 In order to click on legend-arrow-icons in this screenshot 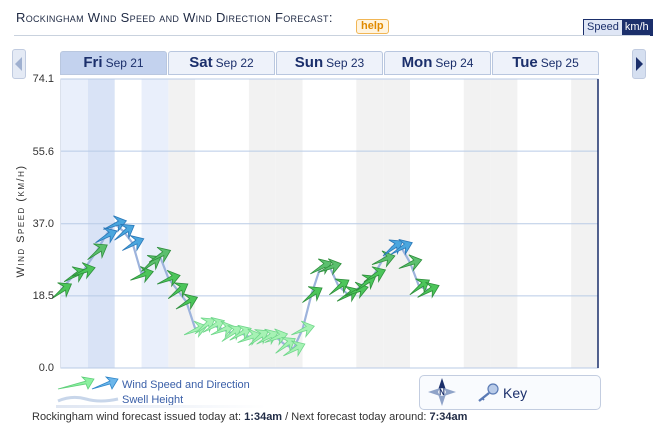, I will do `click(88, 389)`.